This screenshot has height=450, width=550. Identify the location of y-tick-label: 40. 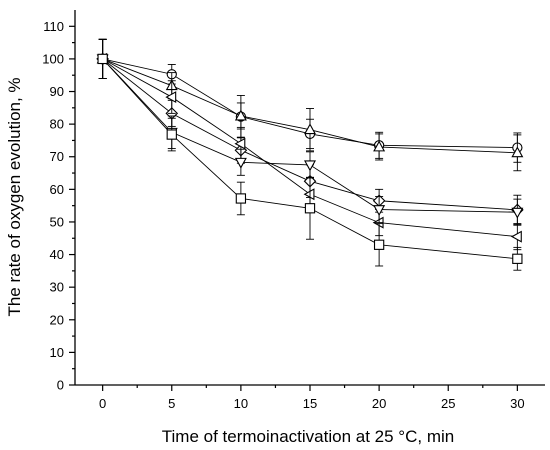
(57, 254).